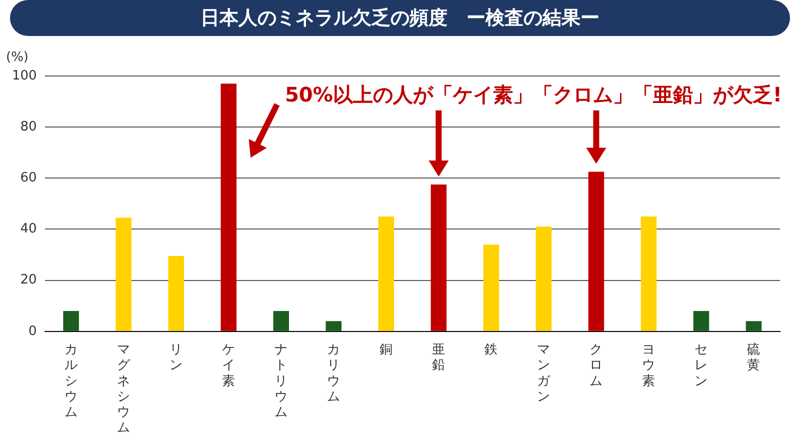 This screenshot has height=441, width=800. I want to click on x-tick-label: ケイ素, so click(229, 365).